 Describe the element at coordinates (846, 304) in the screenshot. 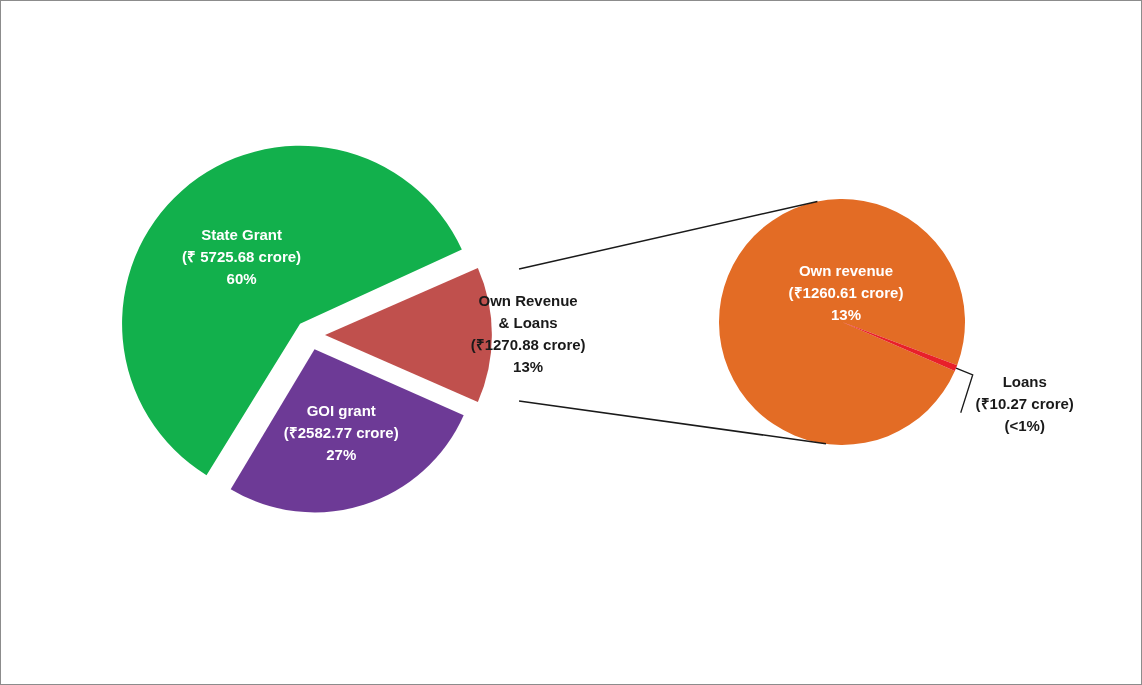

I see `data-label: (₹1260.61 crore) 13%` at that location.